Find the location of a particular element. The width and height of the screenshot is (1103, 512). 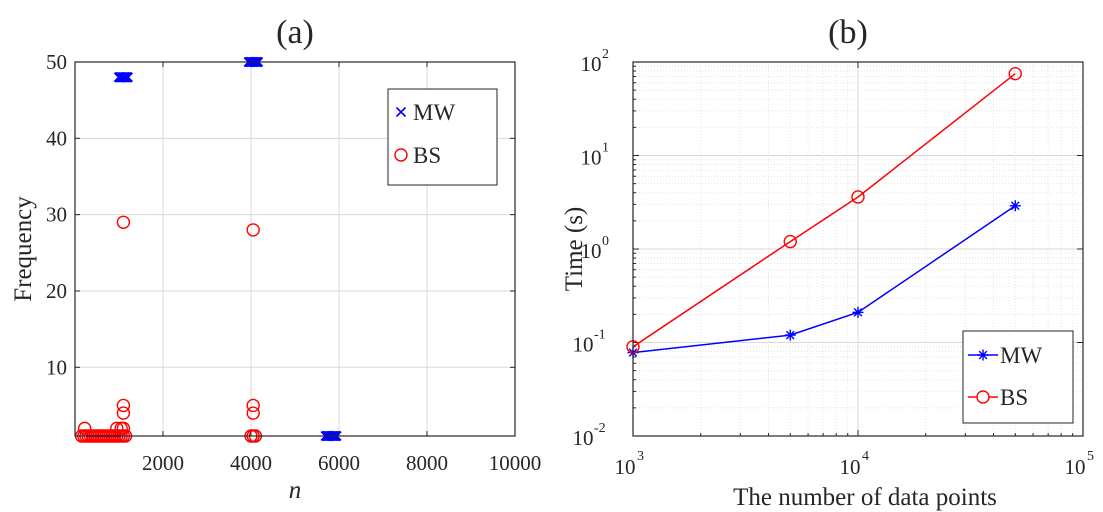

y-axis-label-b: Time (s) is located at coordinates (574, 249).